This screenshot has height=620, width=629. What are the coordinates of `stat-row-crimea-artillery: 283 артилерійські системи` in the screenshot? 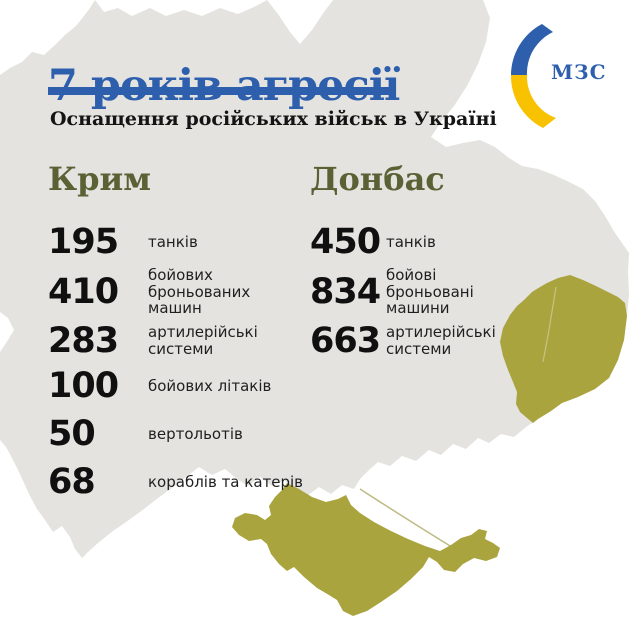 It's located at (153, 341).